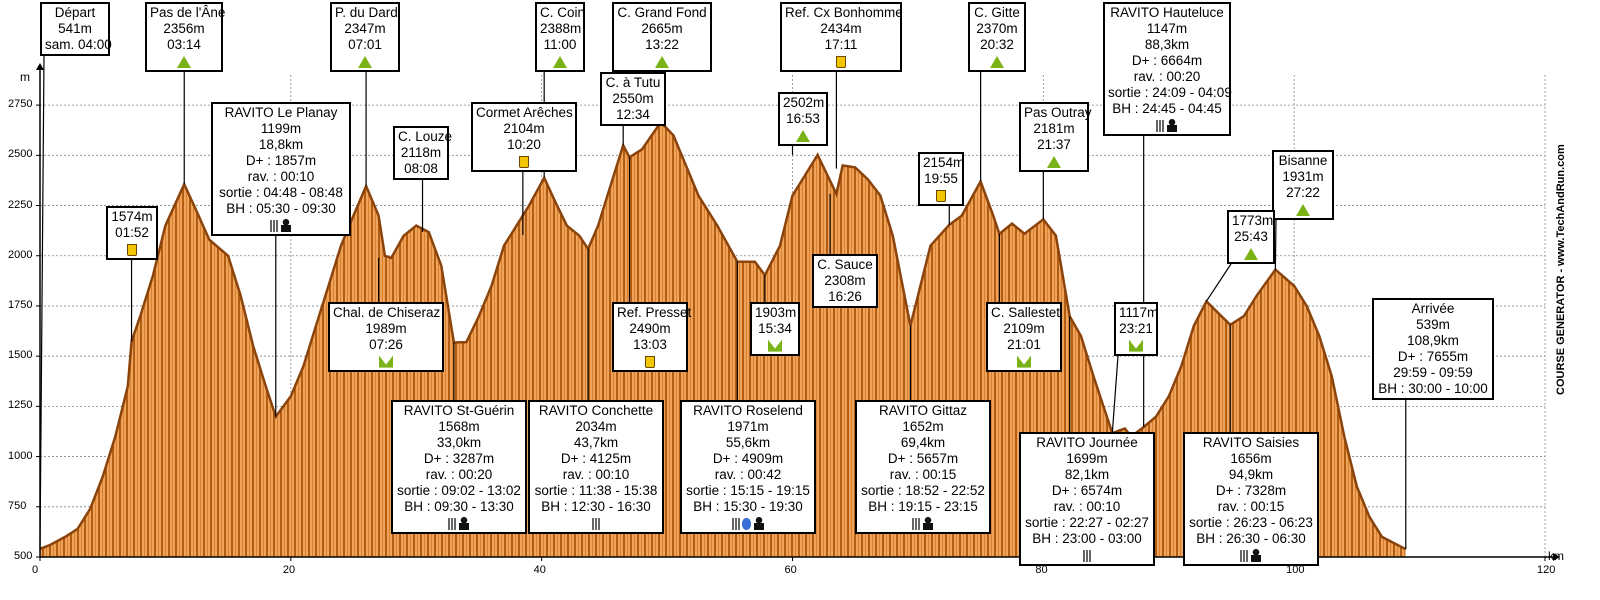 This screenshot has width=1600, height=600. What do you see at coordinates (596, 442) in the screenshot?
I see `annotation-line: 43,7km` at bounding box center [596, 442].